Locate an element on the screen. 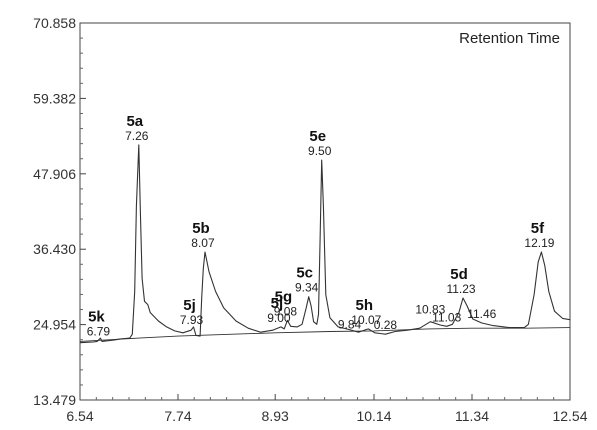 This screenshot has height=430, width=597. peak-time-label: 6.79 is located at coordinates (99, 332).